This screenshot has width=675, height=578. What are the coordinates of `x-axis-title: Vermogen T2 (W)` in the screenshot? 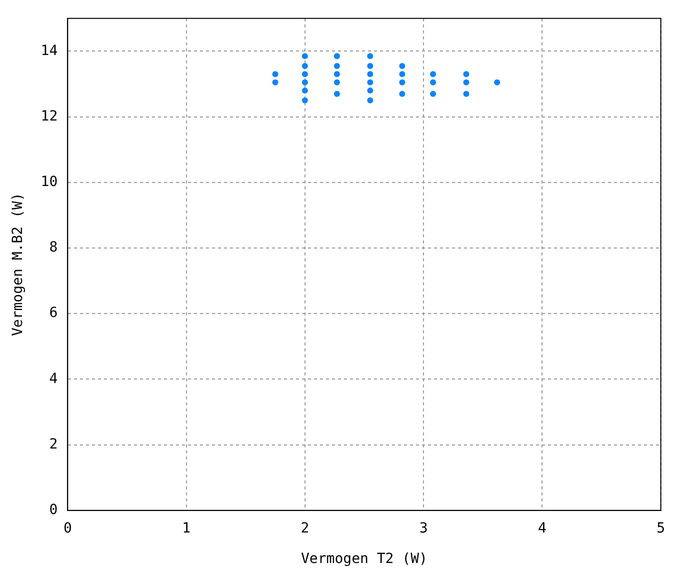 It's located at (364, 559).